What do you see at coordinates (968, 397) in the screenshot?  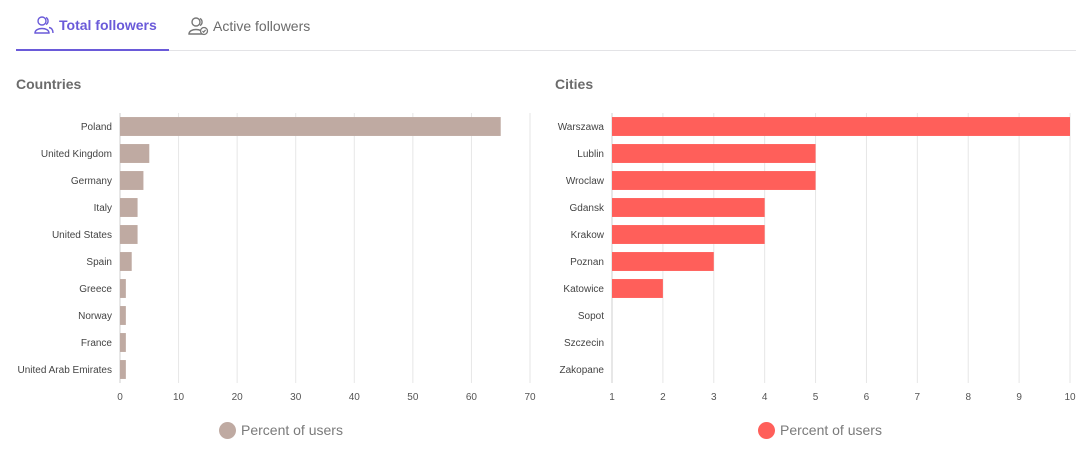 I see `x-tick-label: 8` at bounding box center [968, 397].